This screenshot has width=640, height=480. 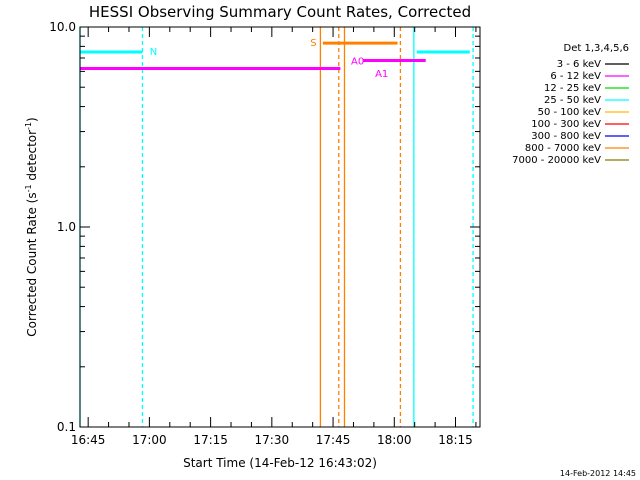 What do you see at coordinates (210, 440) in the screenshot?
I see `x-tick-label-1715: 17:15` at bounding box center [210, 440].